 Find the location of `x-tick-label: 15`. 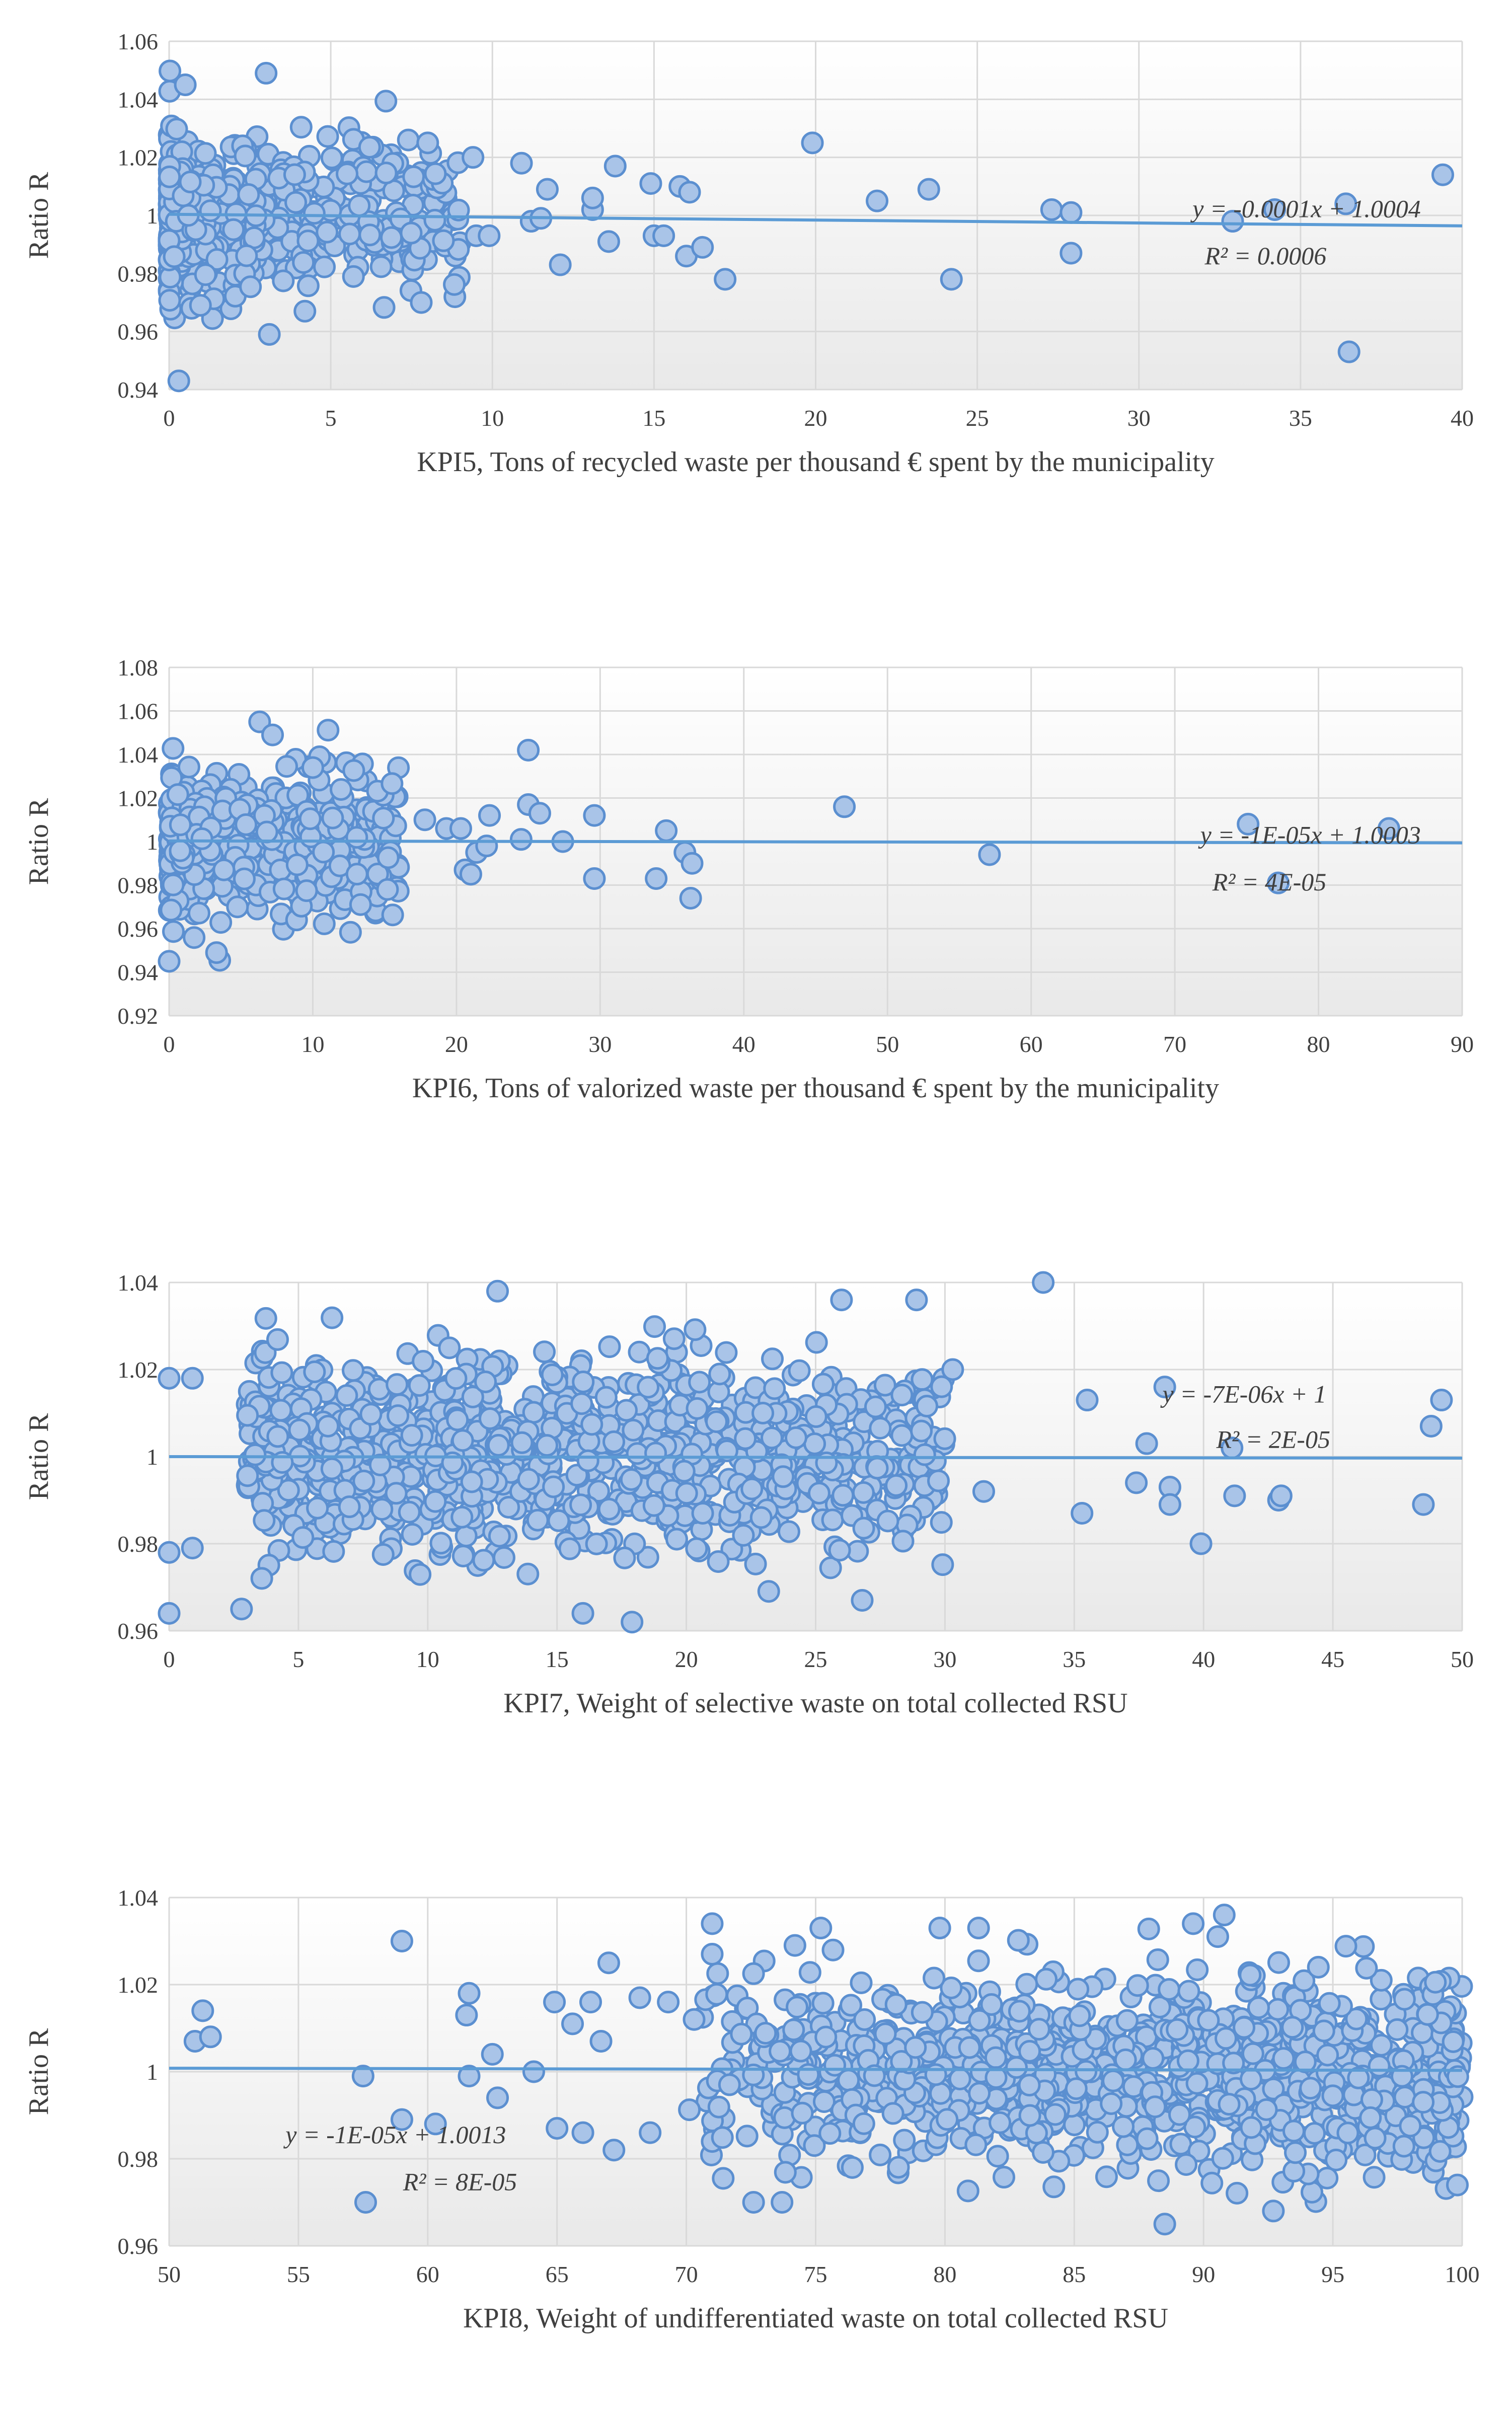

x-tick-label: 15 is located at coordinates (653, 418).